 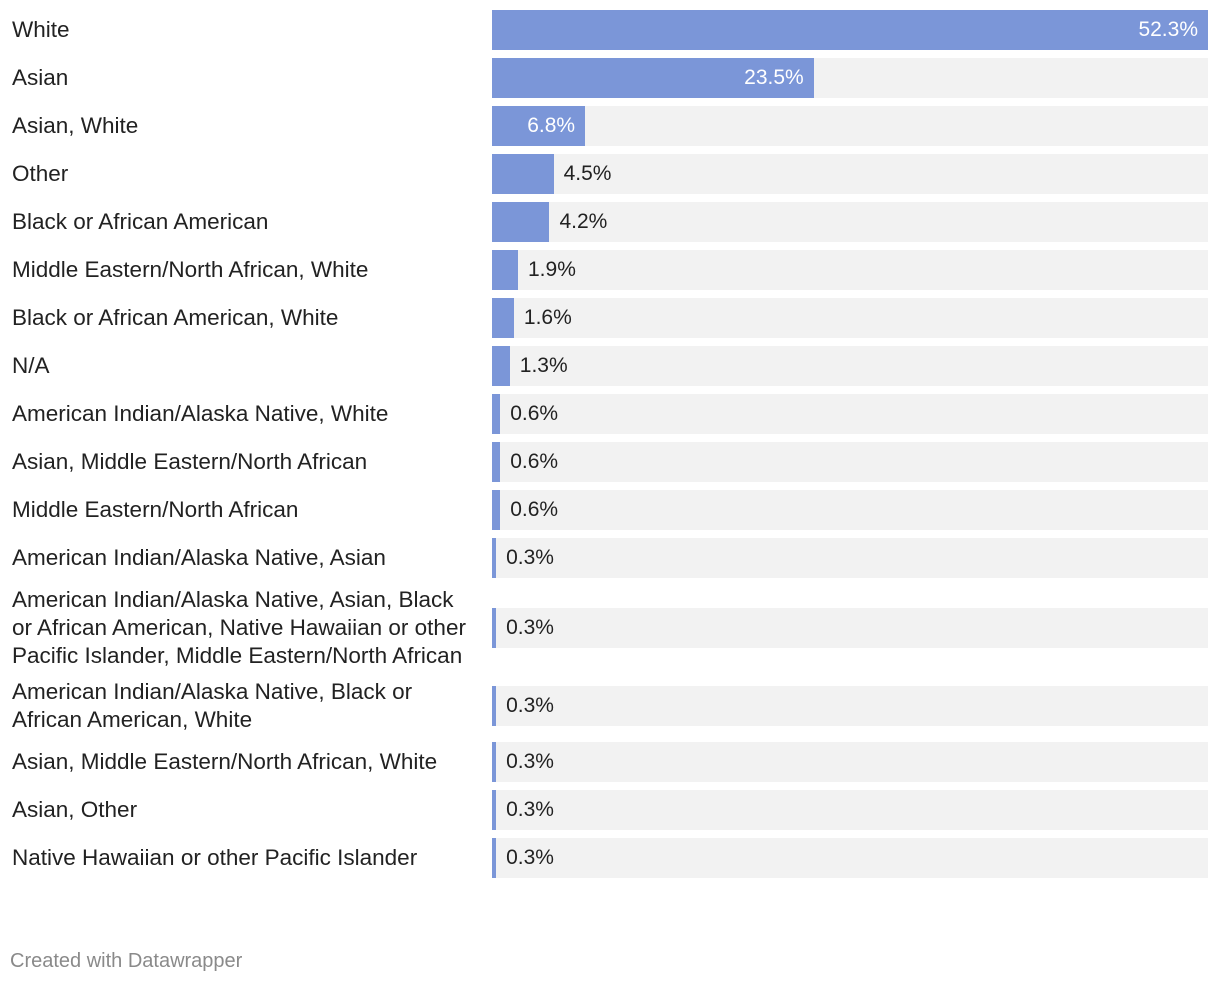 What do you see at coordinates (774, 77) in the screenshot?
I see `value-label: 23.5%` at bounding box center [774, 77].